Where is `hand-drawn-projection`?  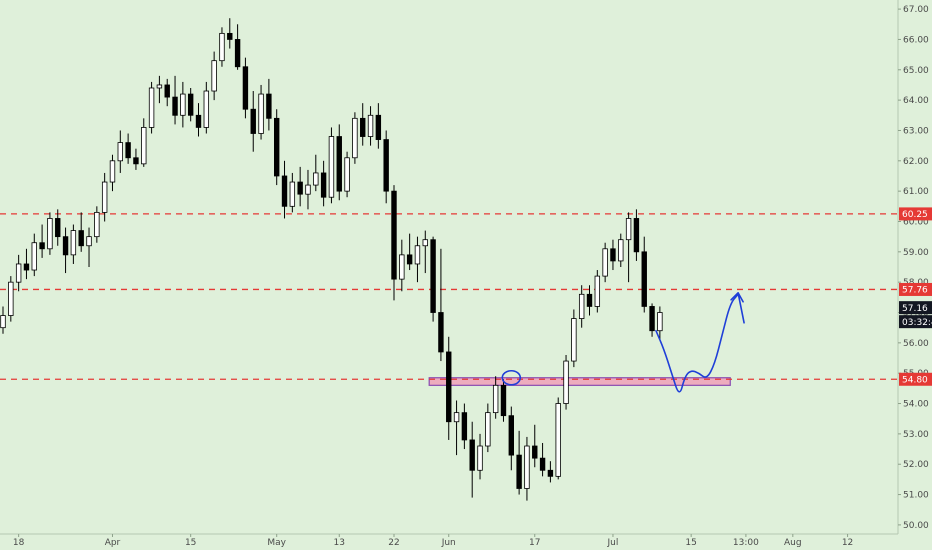
hand-drawn-projection is located at coordinates (623, 342).